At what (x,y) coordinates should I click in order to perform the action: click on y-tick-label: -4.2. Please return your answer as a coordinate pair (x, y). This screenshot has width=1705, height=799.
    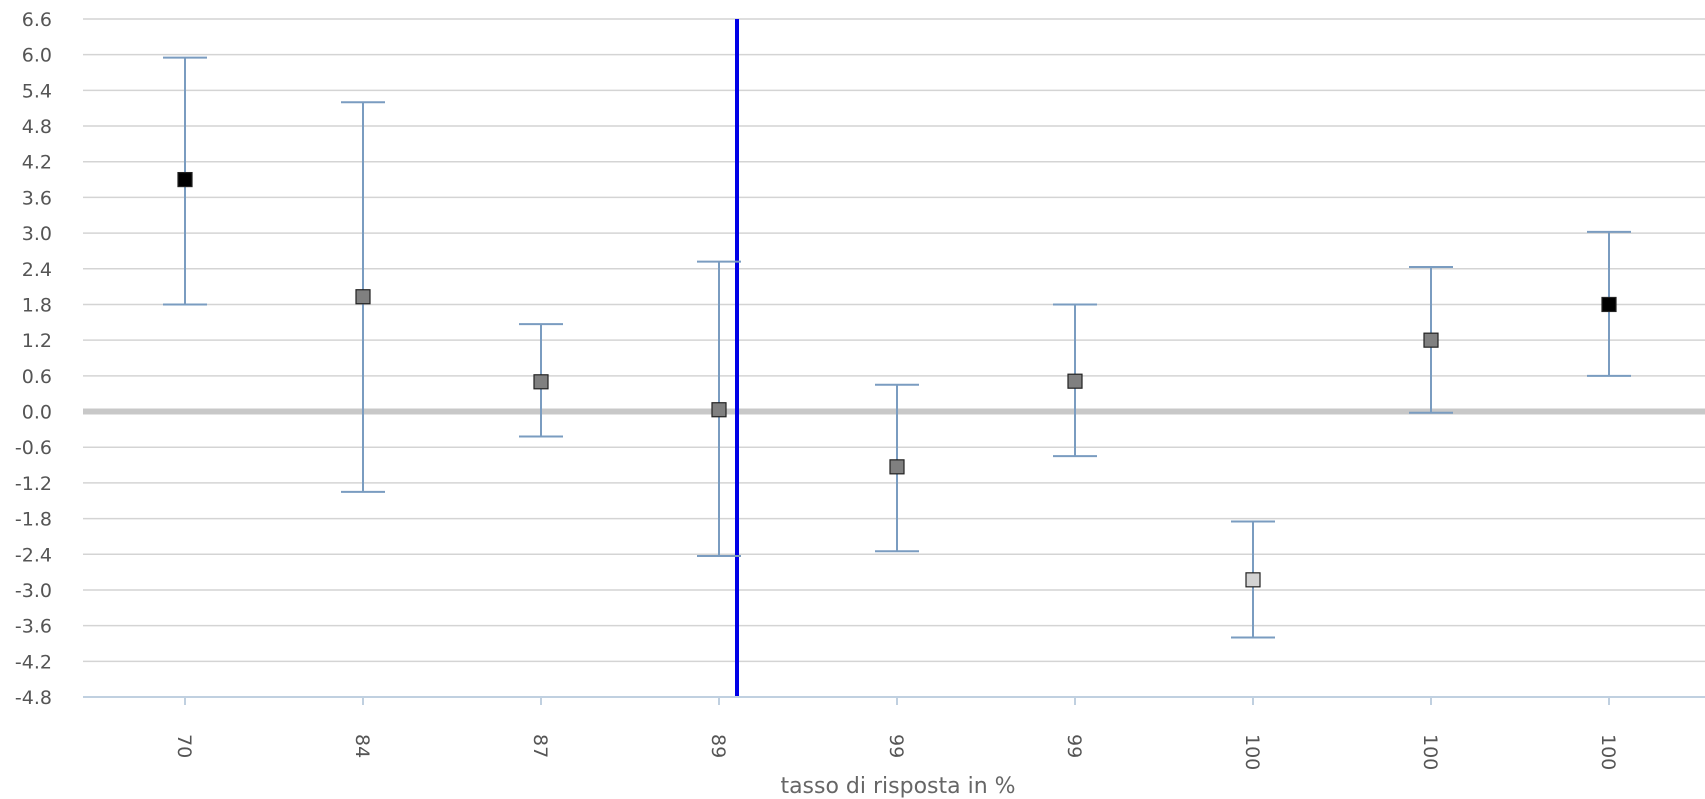
    Looking at the image, I should click on (33, 662).